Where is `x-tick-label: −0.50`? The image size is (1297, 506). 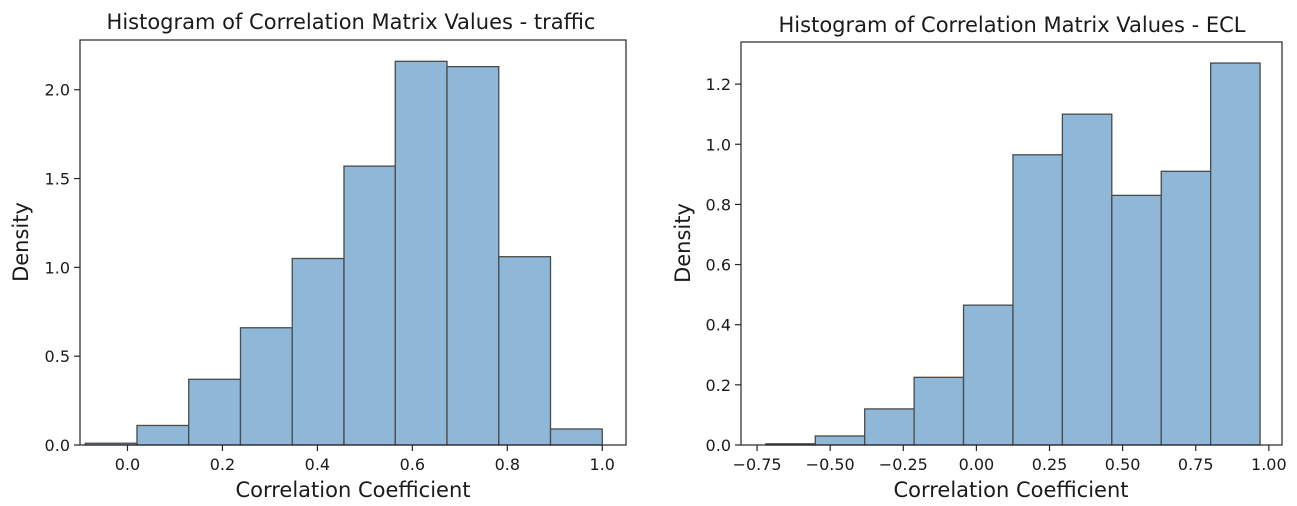 x-tick-label: −0.50 is located at coordinates (830, 464).